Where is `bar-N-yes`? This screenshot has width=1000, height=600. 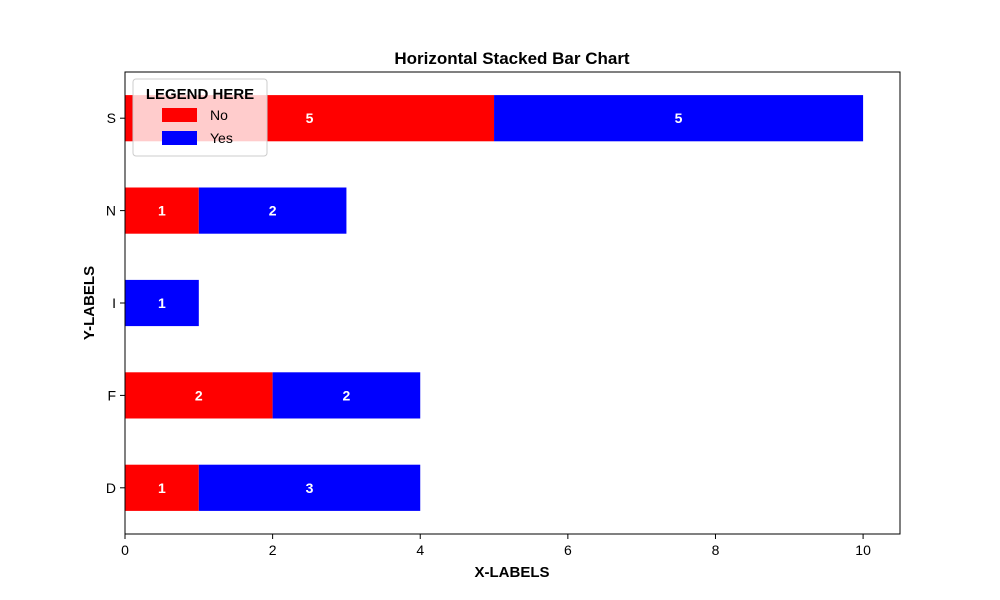
bar-N-yes is located at coordinates (272, 210).